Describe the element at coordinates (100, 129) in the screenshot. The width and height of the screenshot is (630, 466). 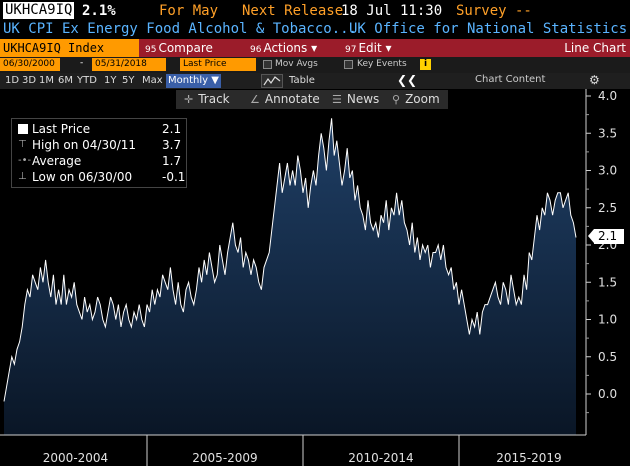
I see `legend-last-price: Last Price 2.1` at that location.